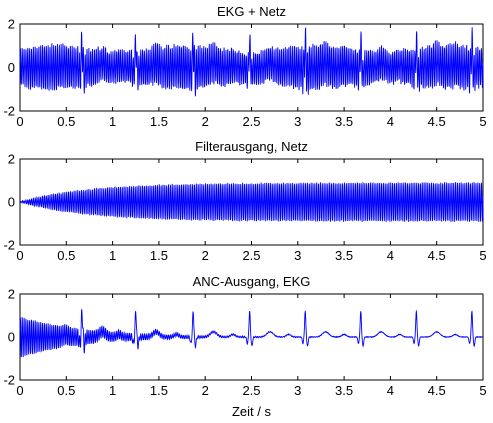  I want to click on subplot-1-ytick-labels: -2 0 2, so click(9, 68).